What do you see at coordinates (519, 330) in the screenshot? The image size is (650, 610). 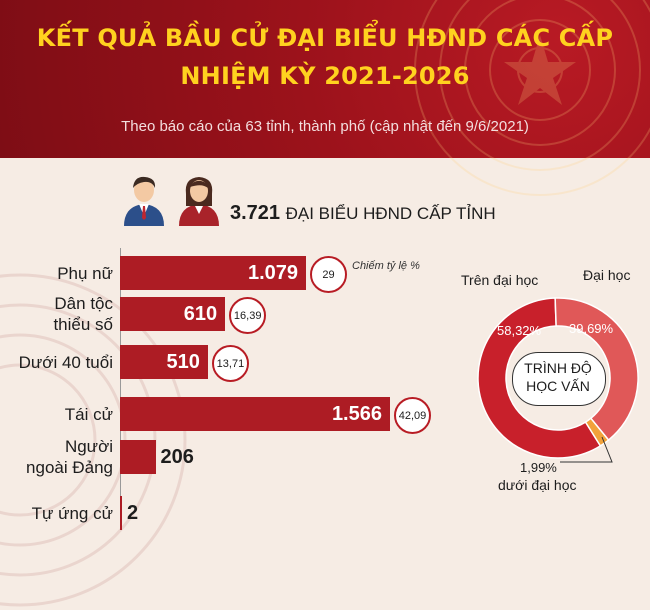 I see `donut-slice-value: 58,32%` at bounding box center [519, 330].